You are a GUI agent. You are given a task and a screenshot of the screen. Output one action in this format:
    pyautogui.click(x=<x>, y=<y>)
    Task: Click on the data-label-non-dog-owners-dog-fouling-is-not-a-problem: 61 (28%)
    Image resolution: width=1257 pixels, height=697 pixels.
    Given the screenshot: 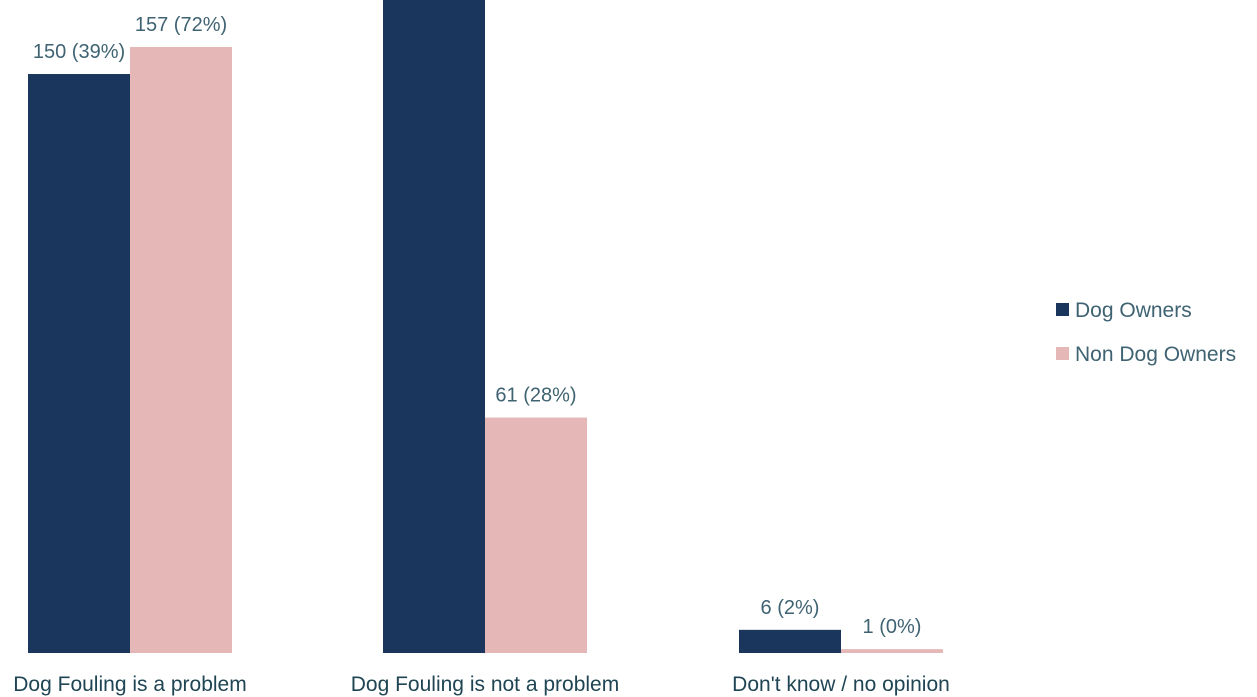 What is the action you would take?
    pyautogui.click(x=535, y=396)
    